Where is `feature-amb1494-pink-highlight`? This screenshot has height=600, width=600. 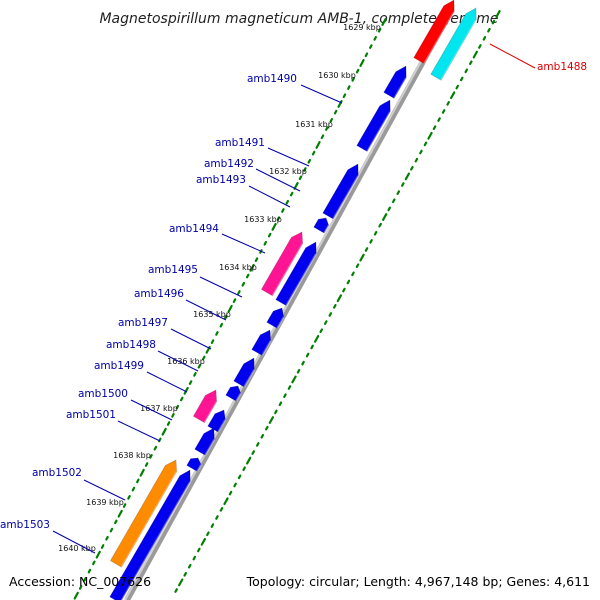 feature-amb1494-pink-highlight is located at coordinates (287, 270).